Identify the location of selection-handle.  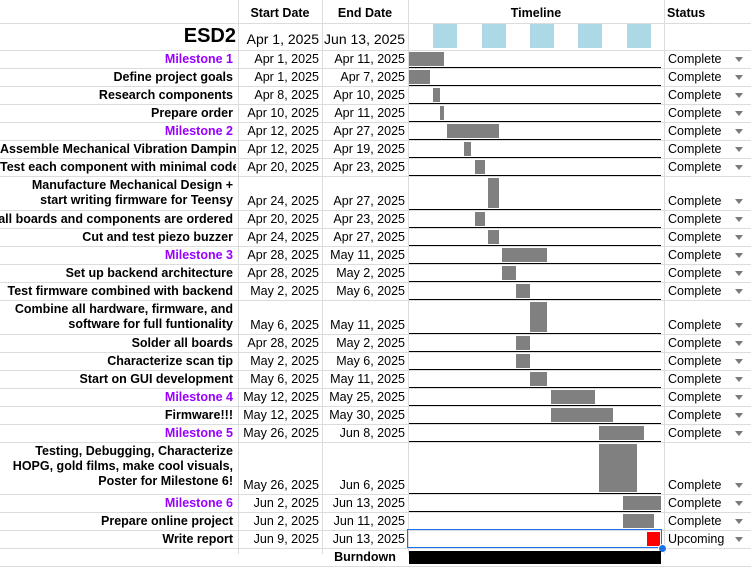
(662, 548).